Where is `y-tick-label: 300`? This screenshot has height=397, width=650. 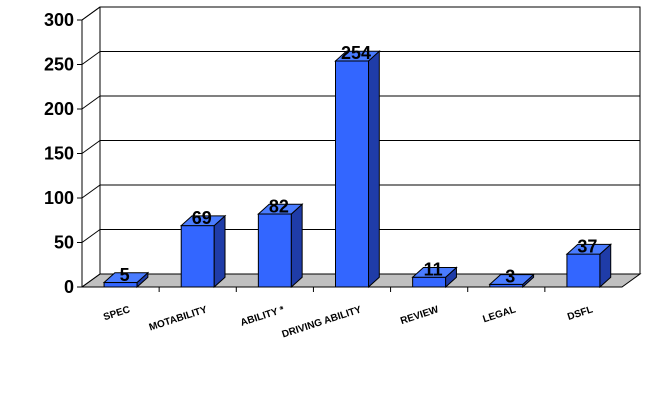
y-tick-label: 300 is located at coordinates (59, 20).